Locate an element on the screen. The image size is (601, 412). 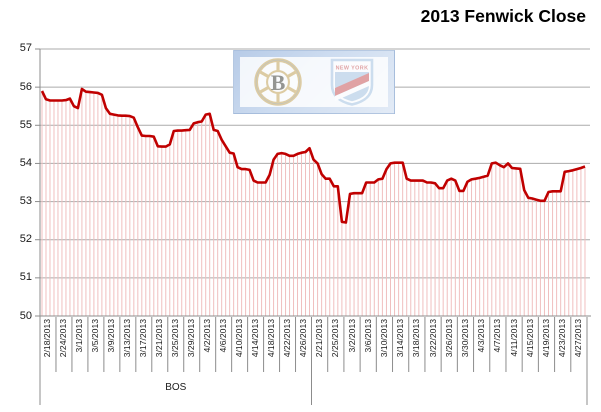
chart-title: 2013 Fenwick Close is located at coordinates (503, 16).